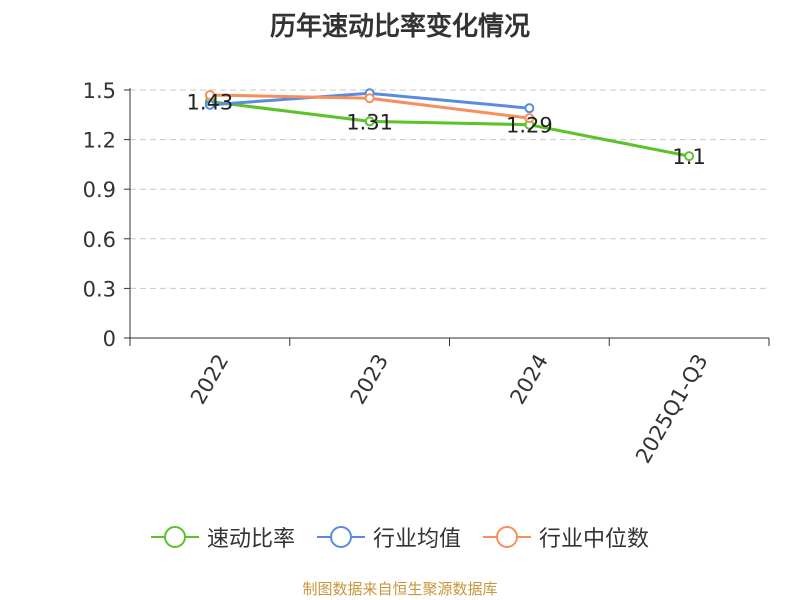 The width and height of the screenshot is (800, 600). I want to click on x-tick-label: 2022, so click(210, 379).